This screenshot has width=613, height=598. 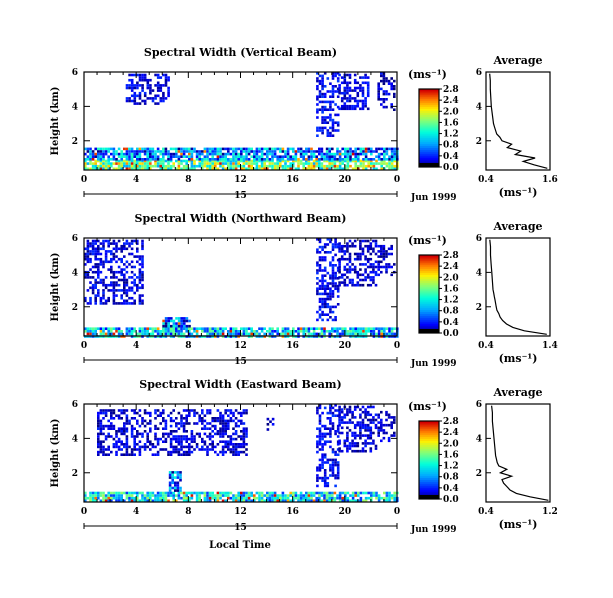 What do you see at coordinates (429, 145) in the screenshot?
I see `colorbar-segment` at bounding box center [429, 145].